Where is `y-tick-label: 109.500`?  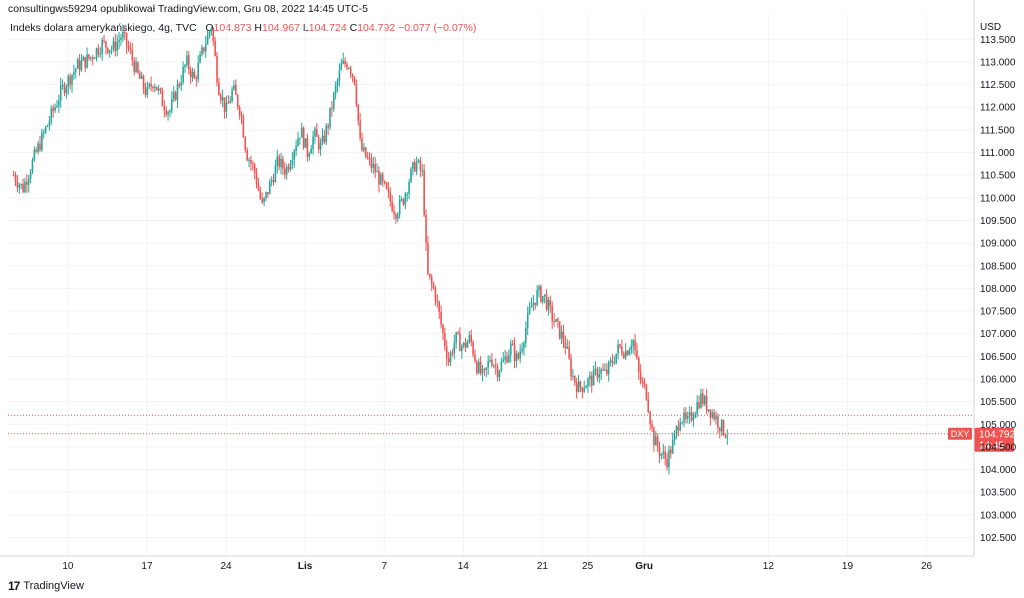 y-tick-label: 109.500 is located at coordinates (998, 221).